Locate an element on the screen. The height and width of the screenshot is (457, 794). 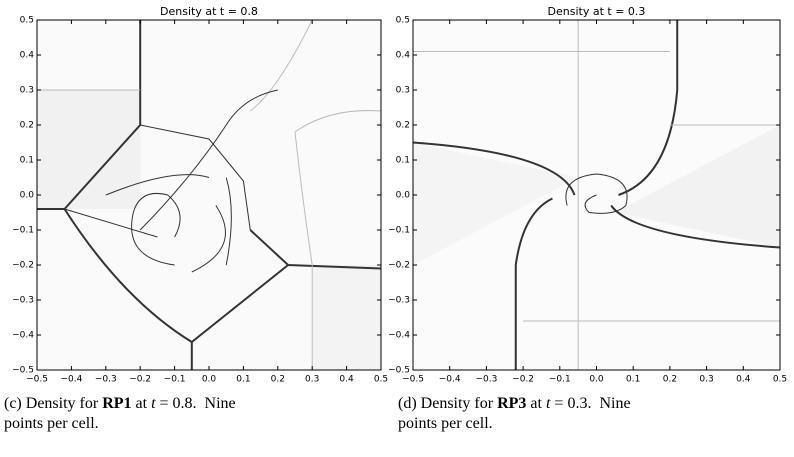
panel-title: Density at t = 0.3 is located at coordinates (597, 11).